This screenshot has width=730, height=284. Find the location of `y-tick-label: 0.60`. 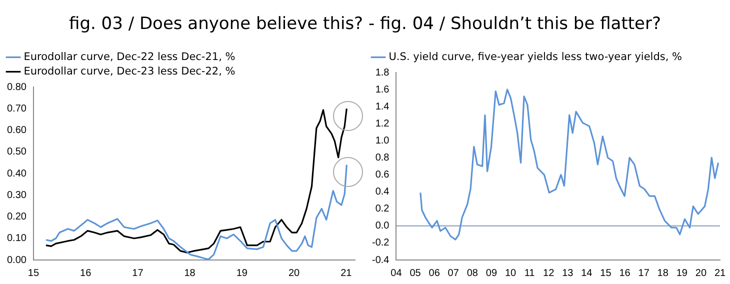

y-tick-label: 0.60 is located at coordinates (16, 130).